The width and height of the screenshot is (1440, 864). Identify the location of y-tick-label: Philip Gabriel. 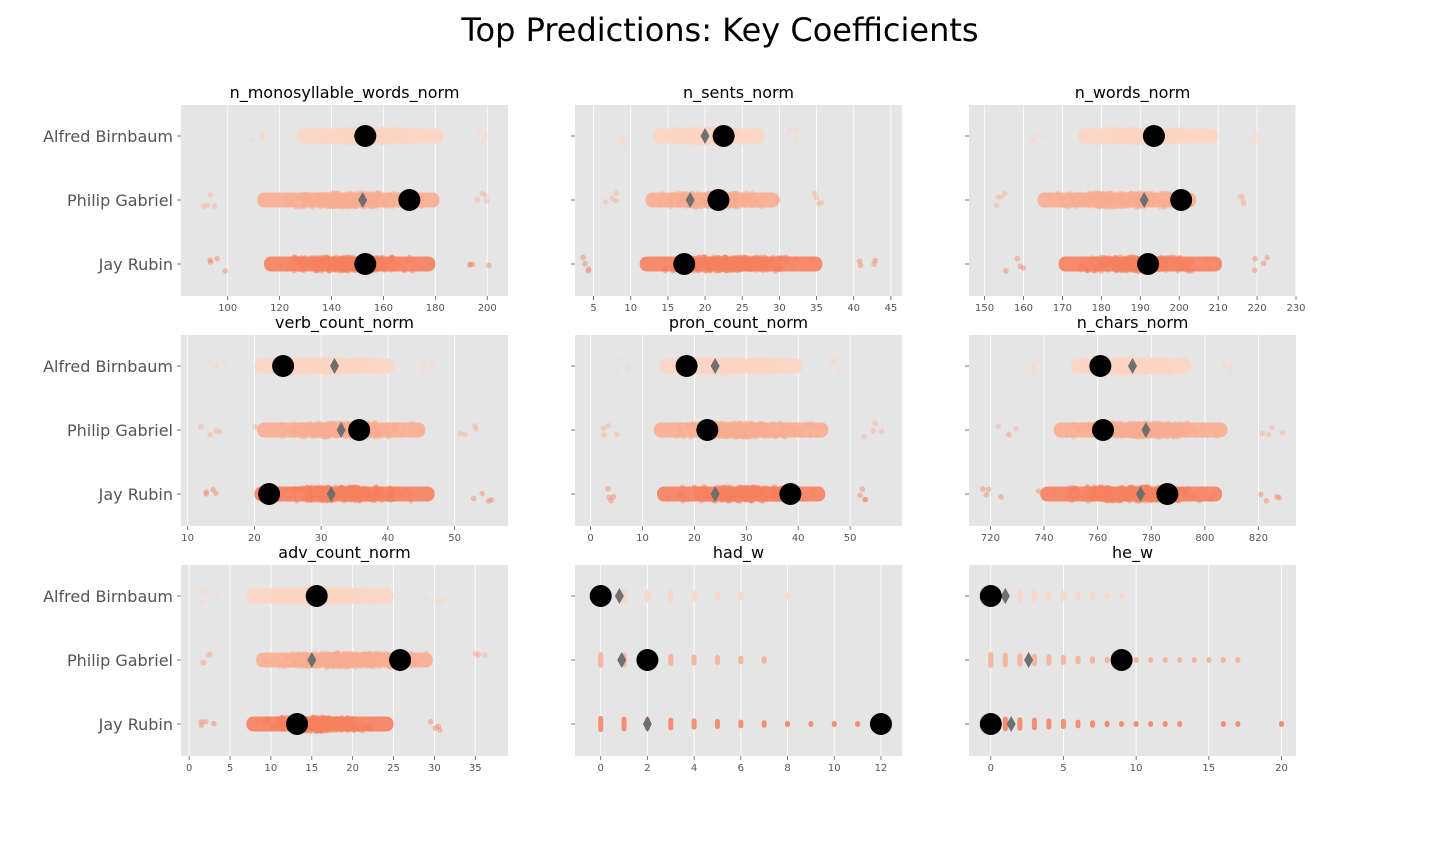
(120, 430).